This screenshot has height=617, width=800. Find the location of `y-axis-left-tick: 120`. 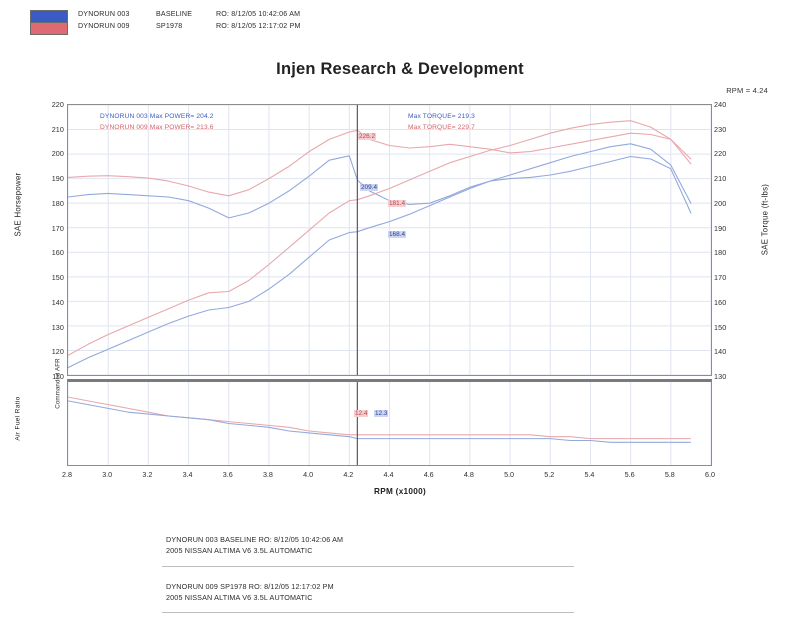

y-axis-left-tick: 120 is located at coordinates (57, 352).